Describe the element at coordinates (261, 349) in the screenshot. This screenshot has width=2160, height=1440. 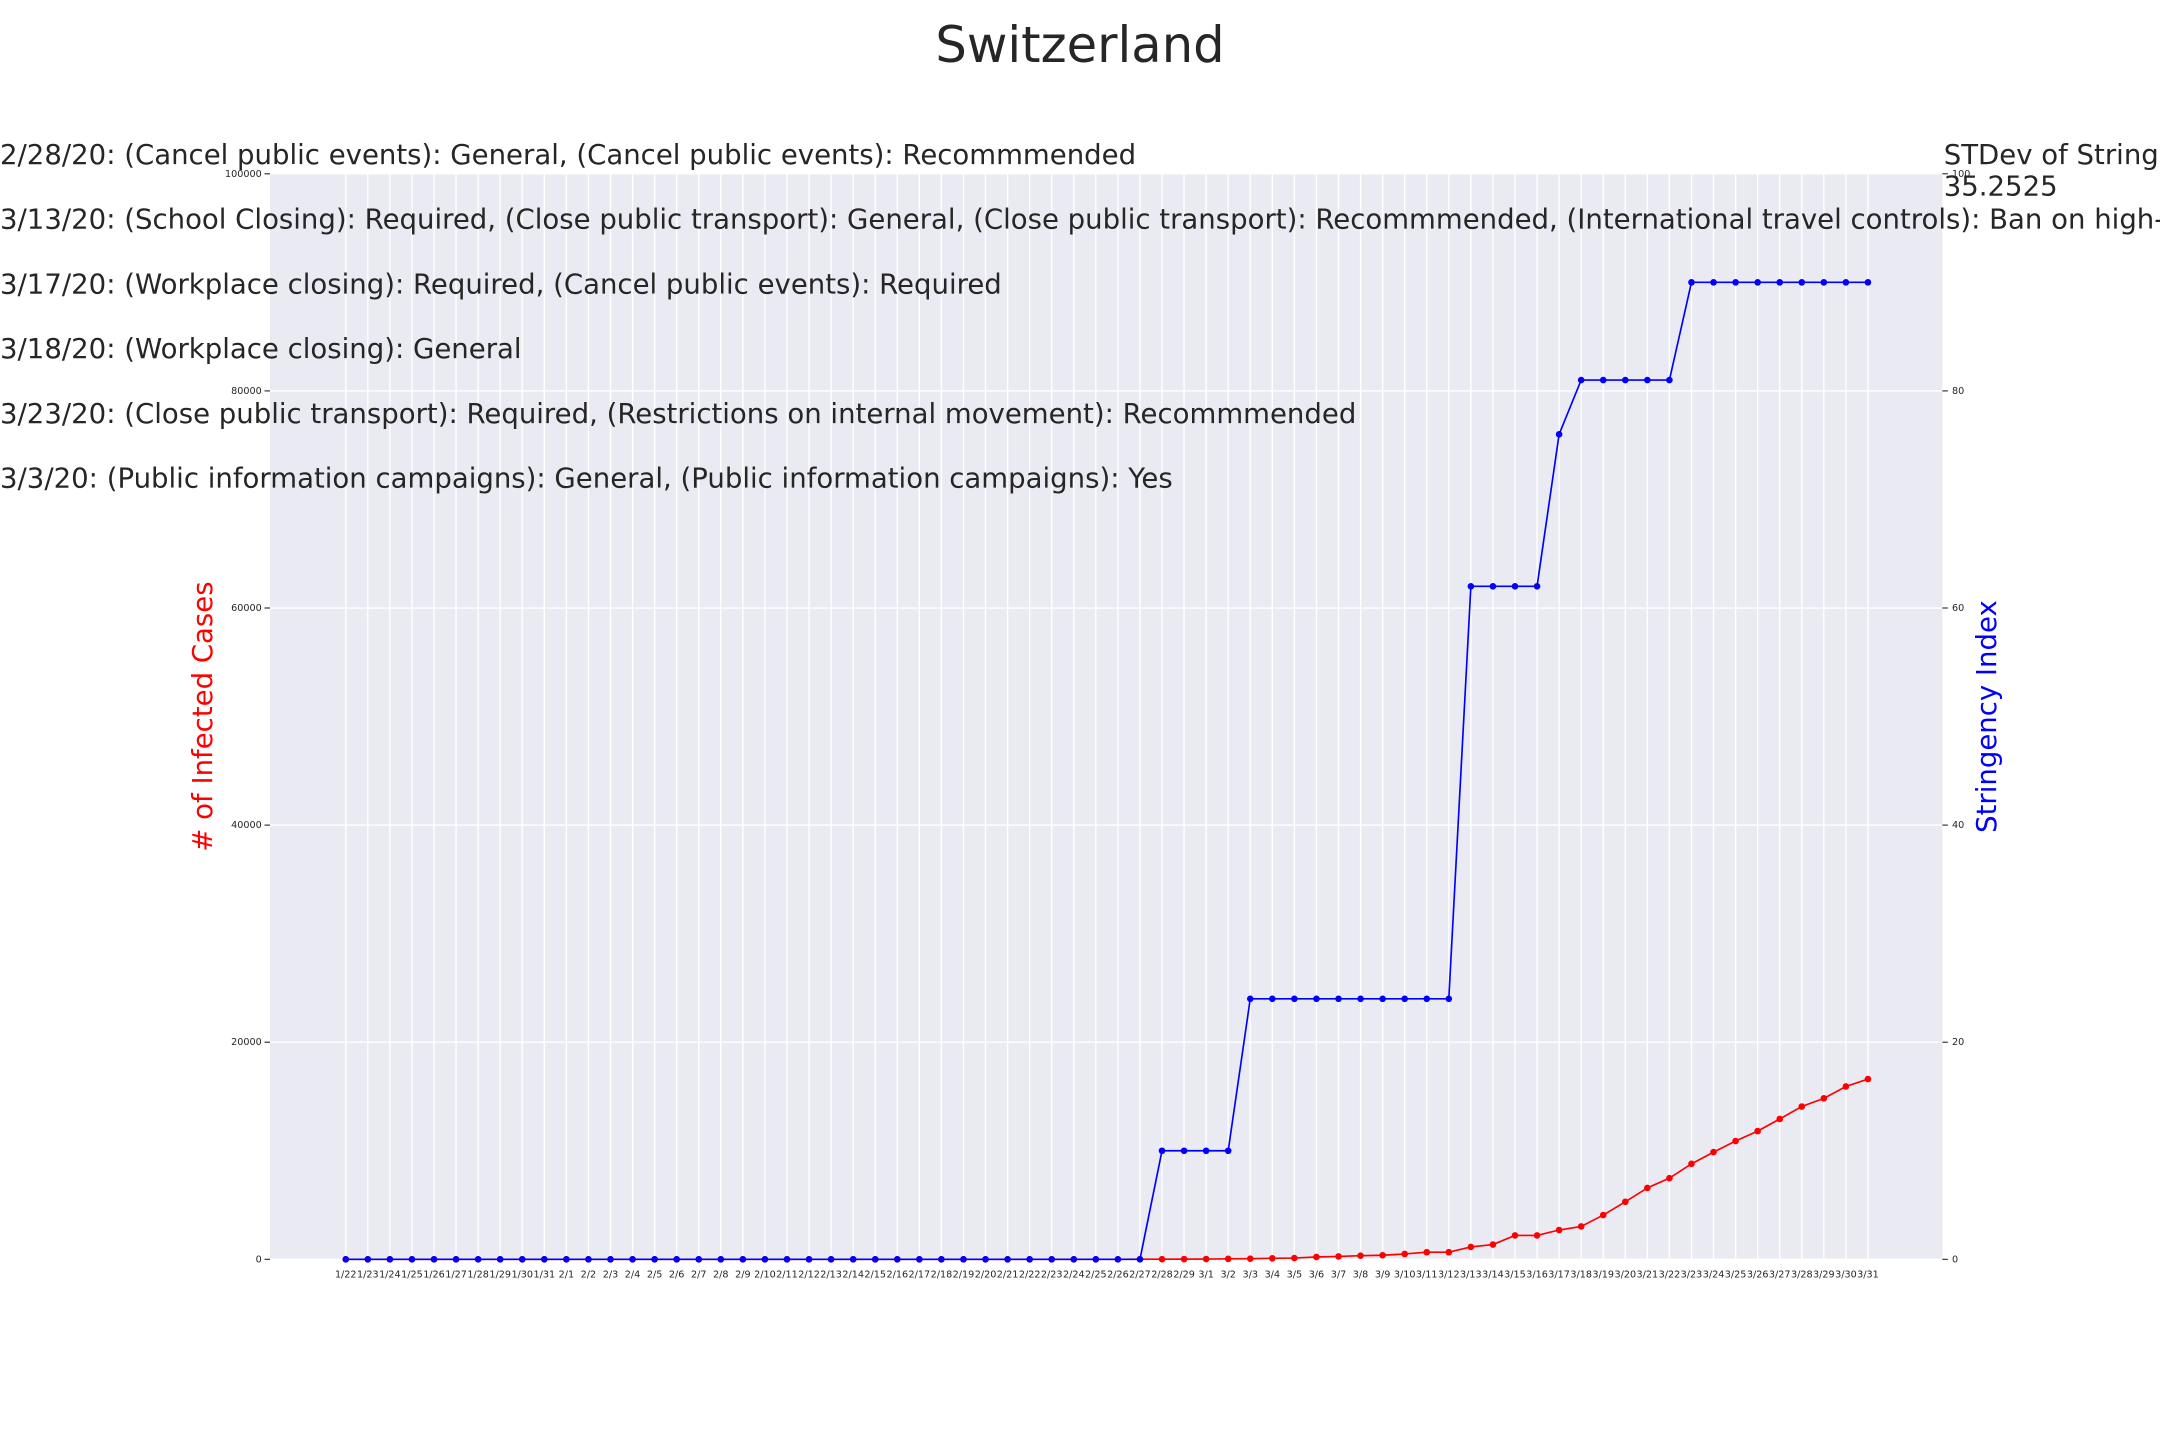
I see `annotation: 3/18/20: (Workplace closing): General` at that location.